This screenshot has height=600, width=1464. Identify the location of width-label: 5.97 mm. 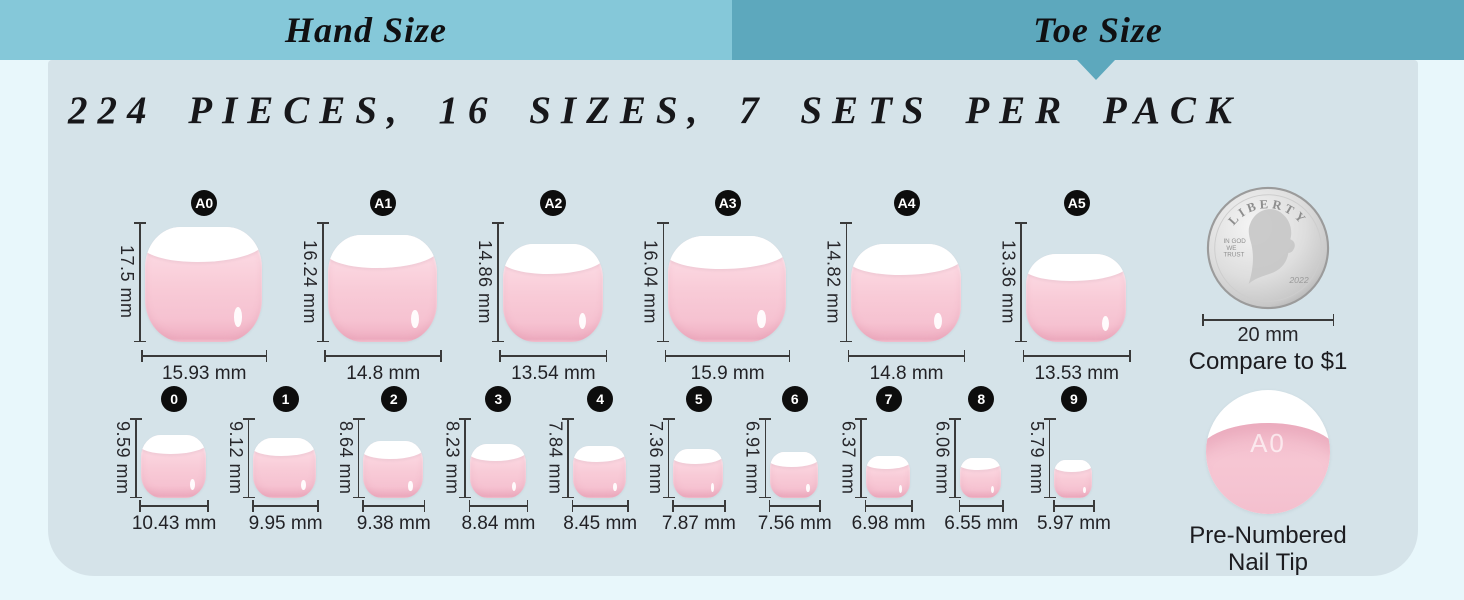
(1073, 523).